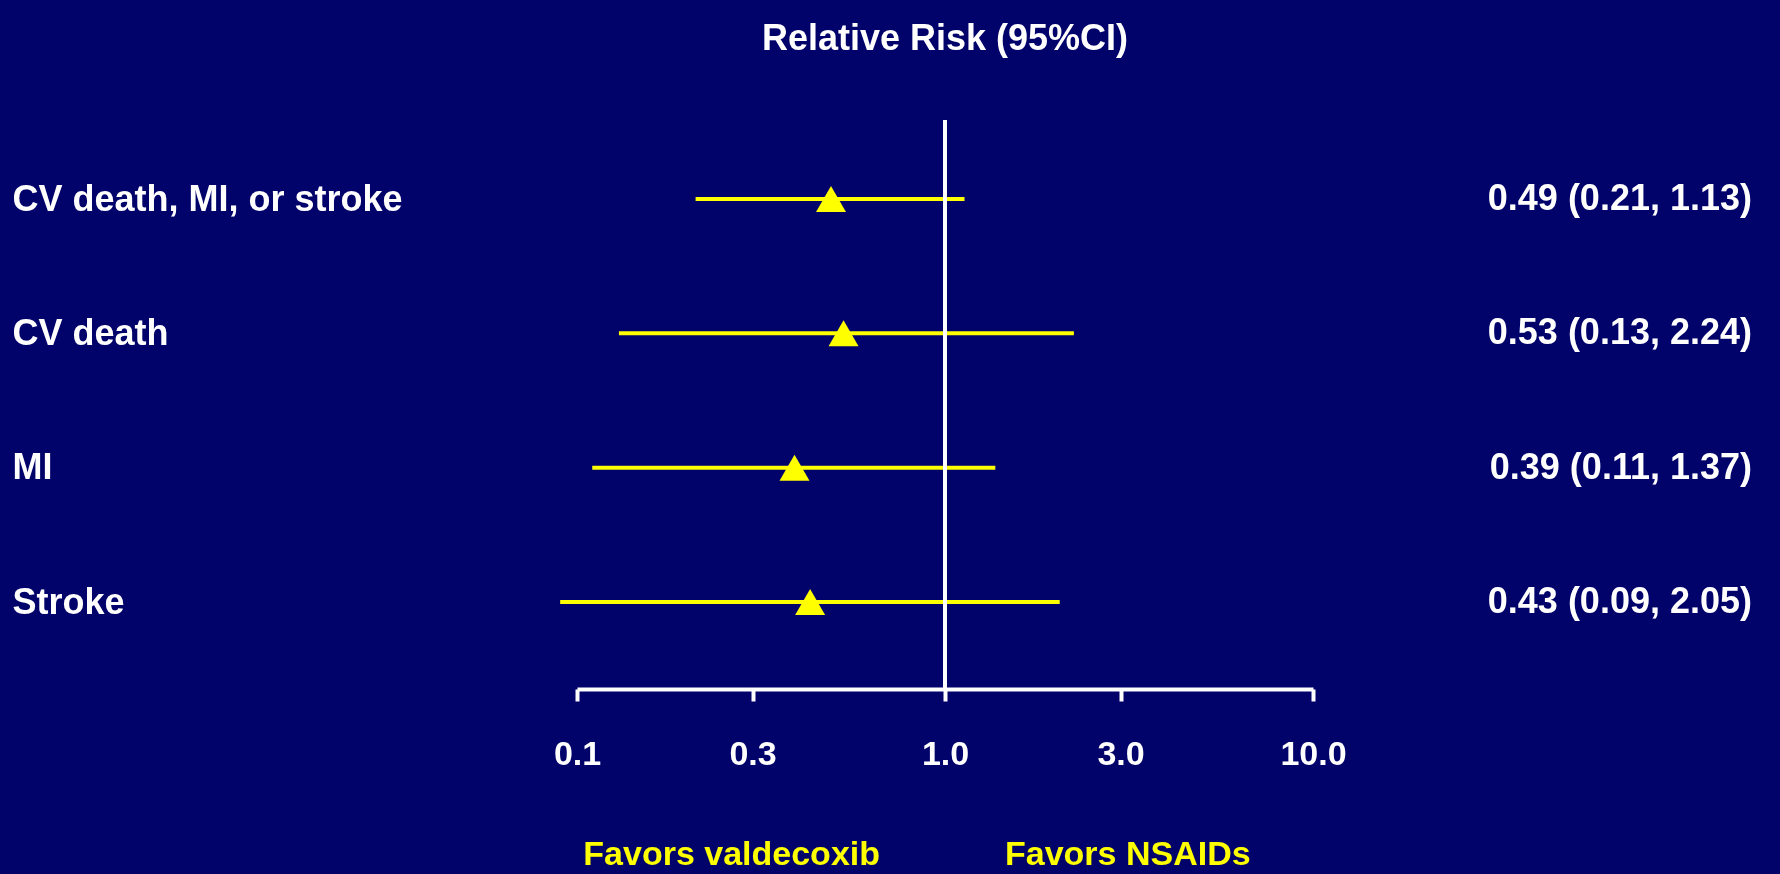 The height and width of the screenshot is (874, 1780). What do you see at coordinates (945, 752) in the screenshot?
I see `x-tick-label: 1.0` at bounding box center [945, 752].